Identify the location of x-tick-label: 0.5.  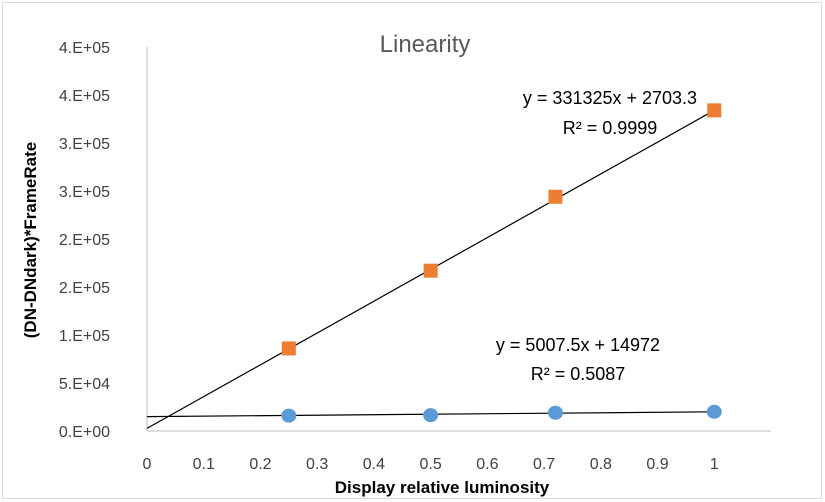
(431, 464).